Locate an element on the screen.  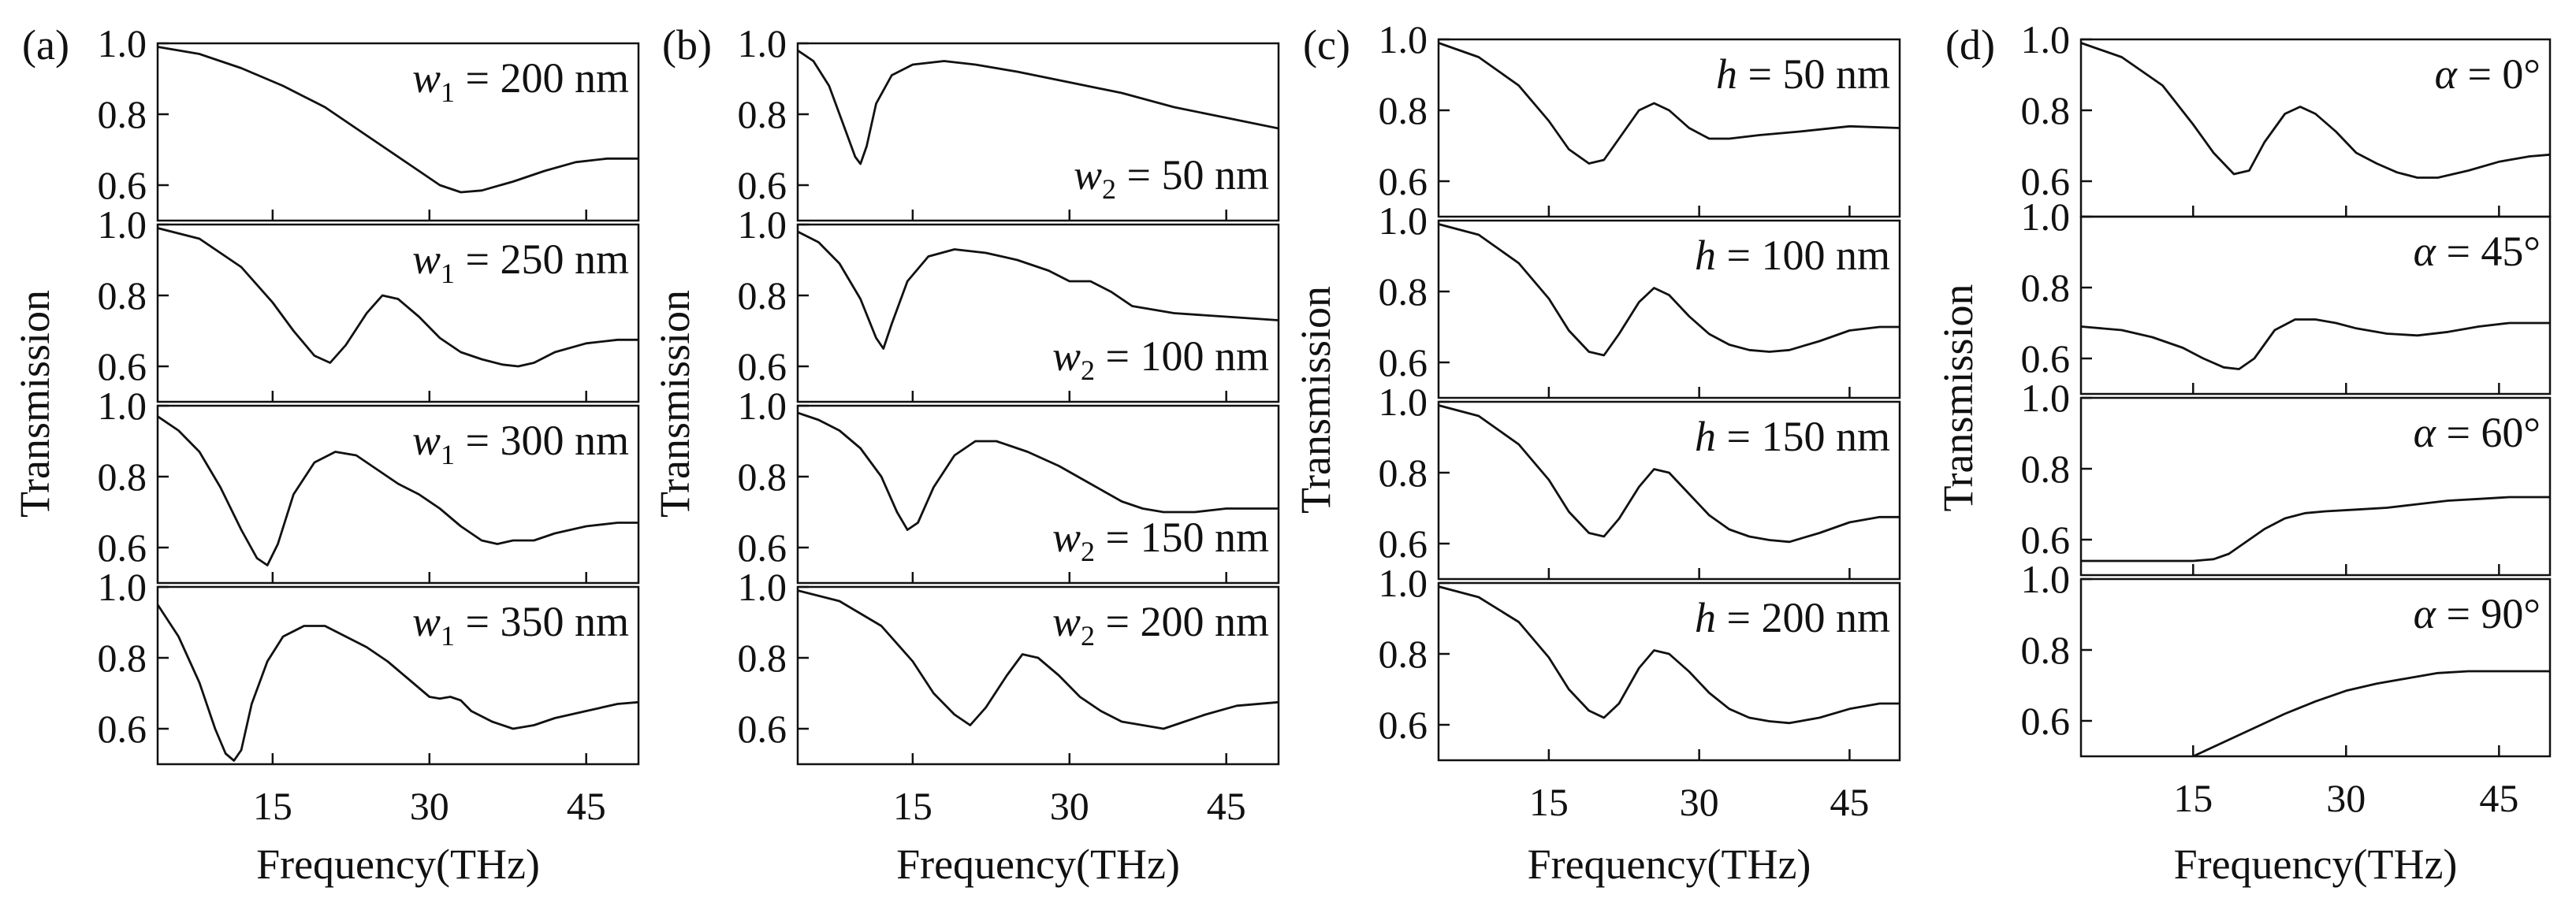
subplot-annotation: w1 = 300 nm is located at coordinates (520, 444).